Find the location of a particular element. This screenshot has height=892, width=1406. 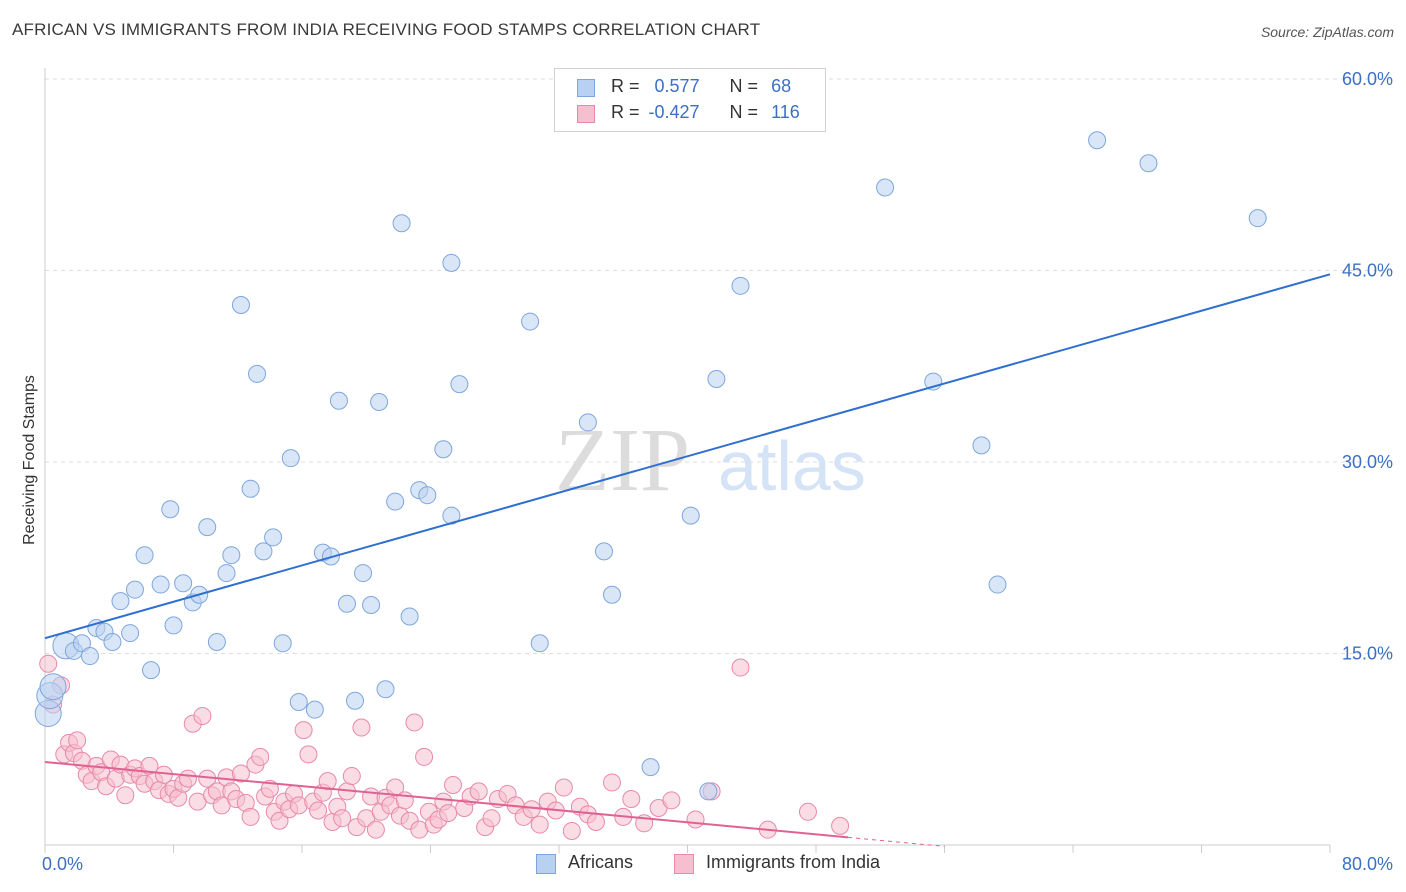

series-india-points is located at coordinates (444, 747).